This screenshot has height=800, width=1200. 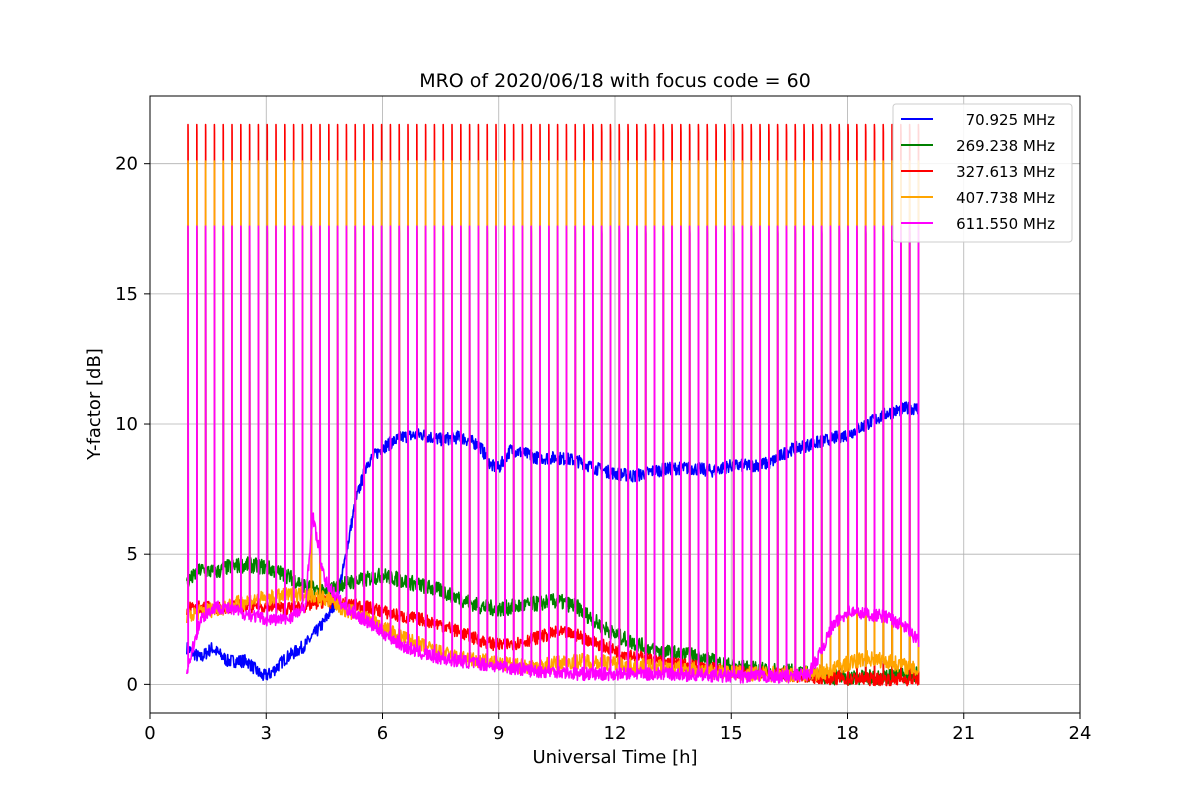 What do you see at coordinates (126, 164) in the screenshot?
I see `y-tick-label: 20` at bounding box center [126, 164].